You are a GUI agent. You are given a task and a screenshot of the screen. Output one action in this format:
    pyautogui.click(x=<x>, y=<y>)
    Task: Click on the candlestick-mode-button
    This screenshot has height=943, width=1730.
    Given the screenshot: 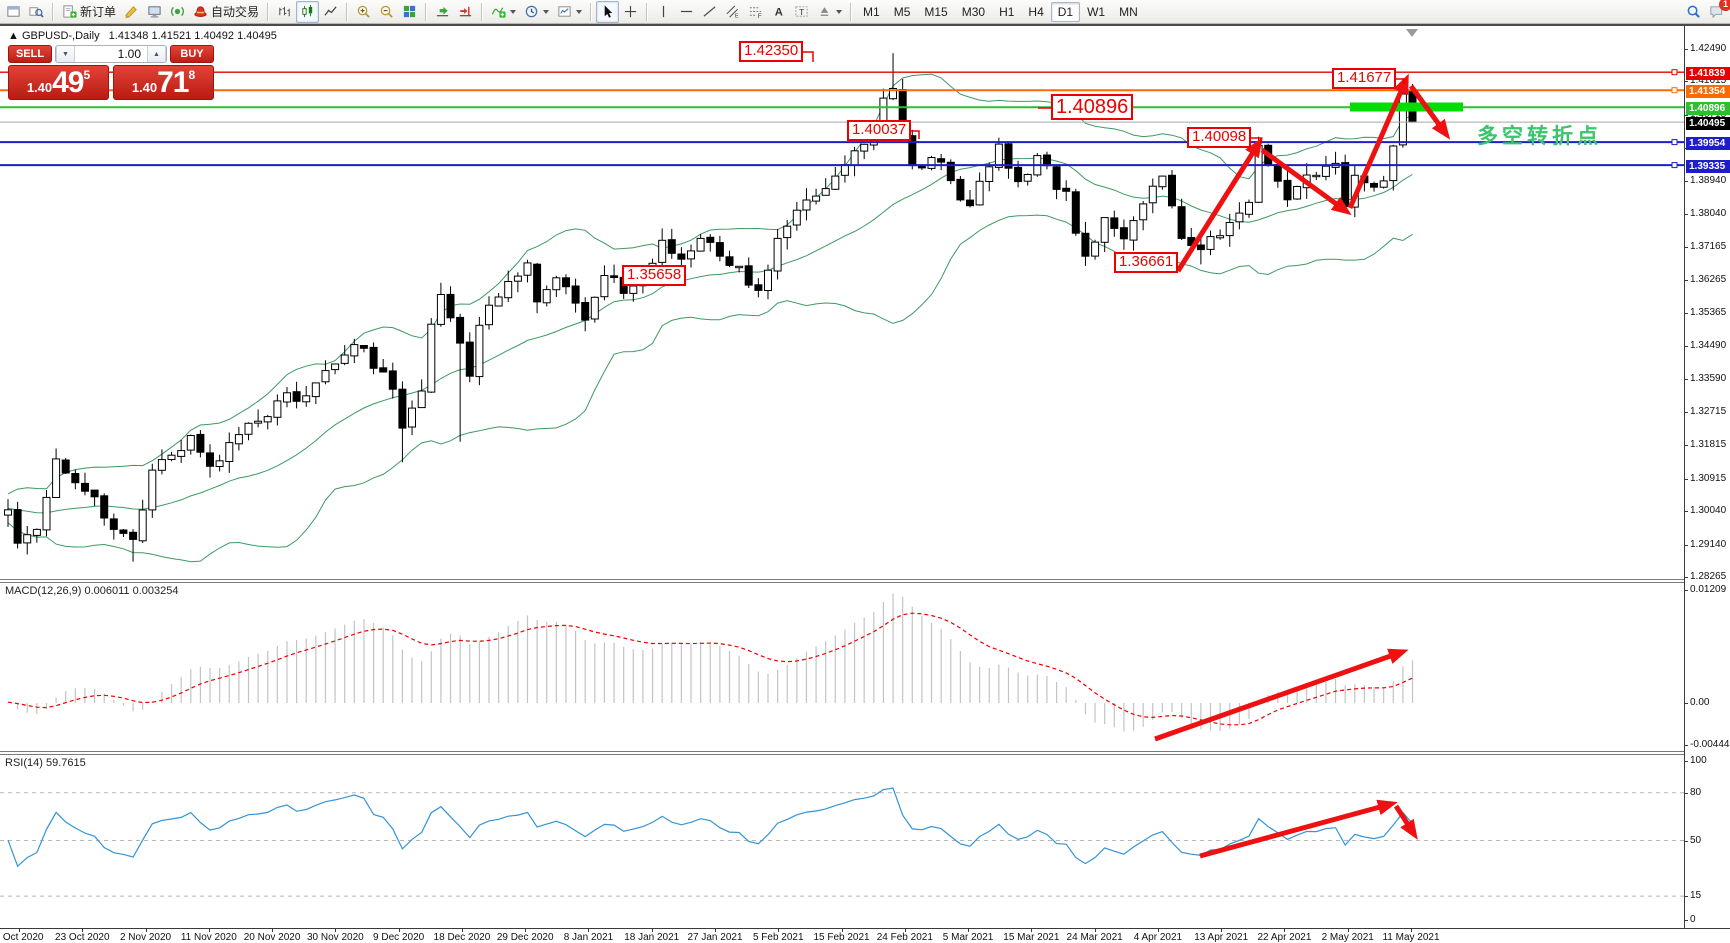 What is the action you would take?
    pyautogui.click(x=308, y=11)
    